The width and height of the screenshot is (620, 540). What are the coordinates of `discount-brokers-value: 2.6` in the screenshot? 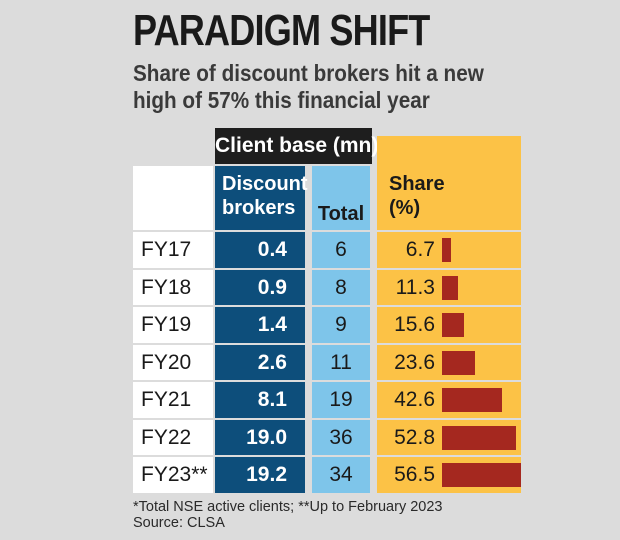 It's located at (272, 362).